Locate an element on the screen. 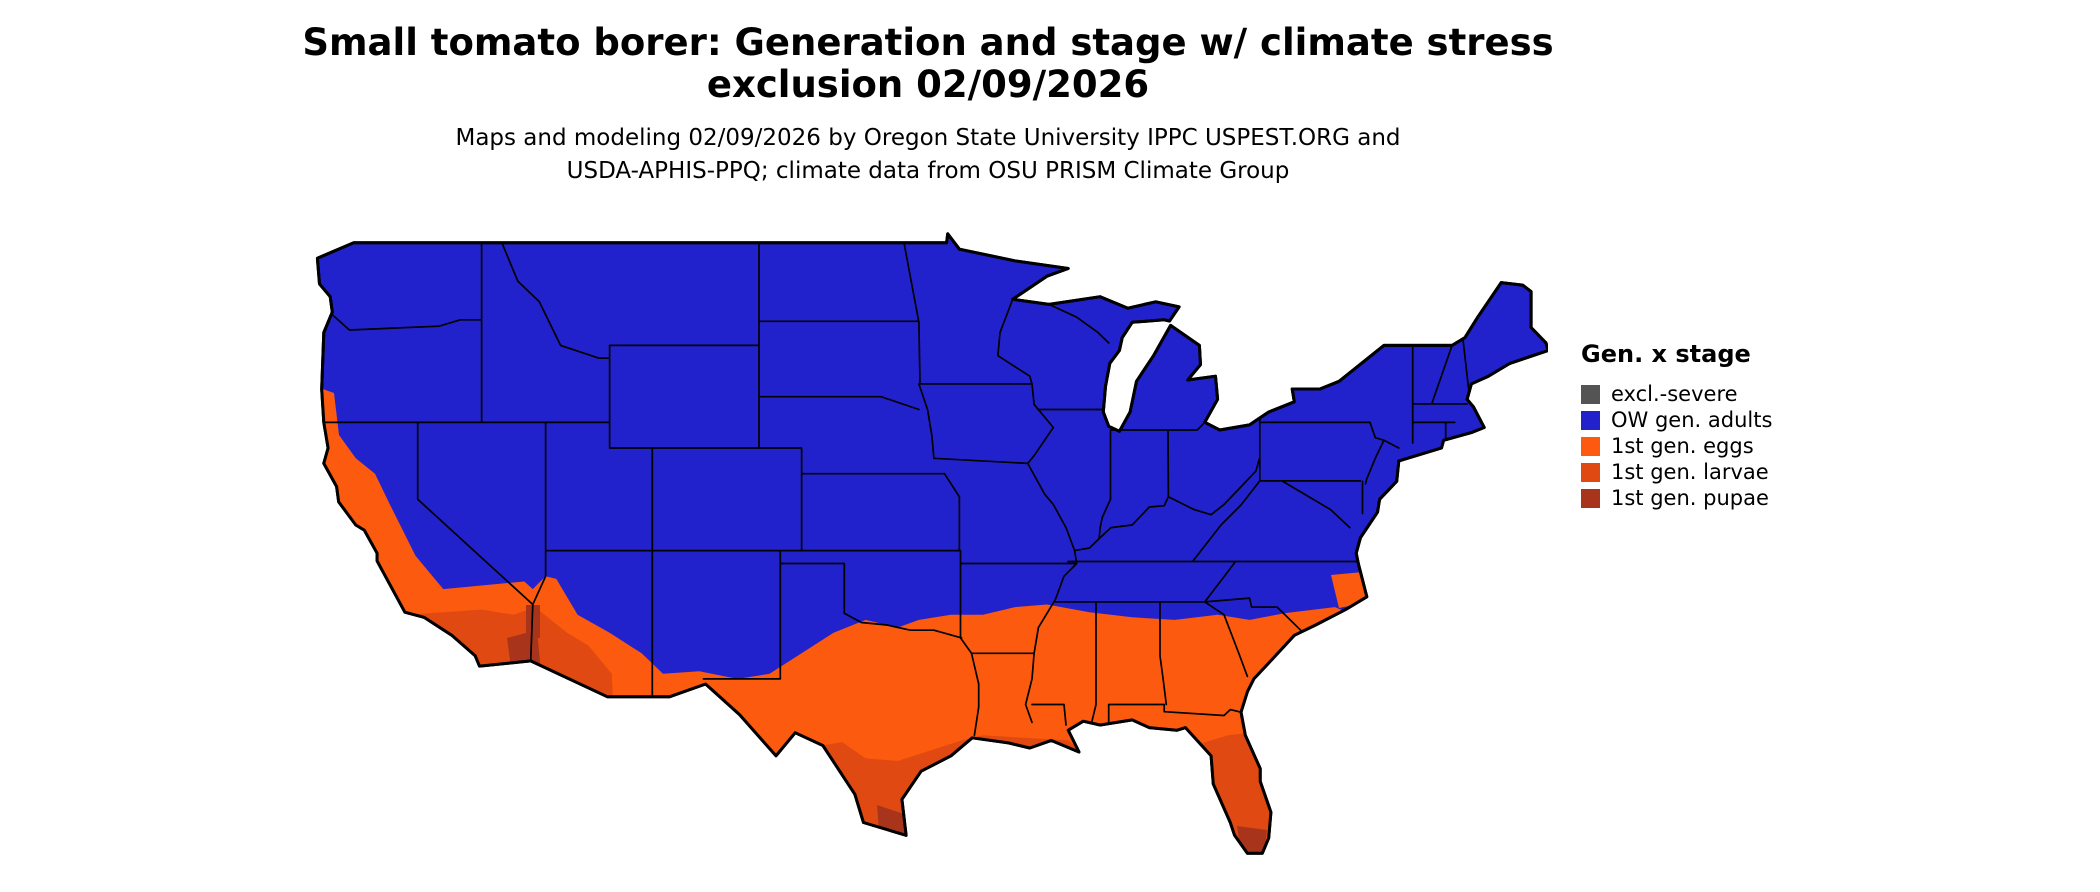 The width and height of the screenshot is (2100, 892). legend-item-excl-severe: excl.-severe is located at coordinates (1676, 394).